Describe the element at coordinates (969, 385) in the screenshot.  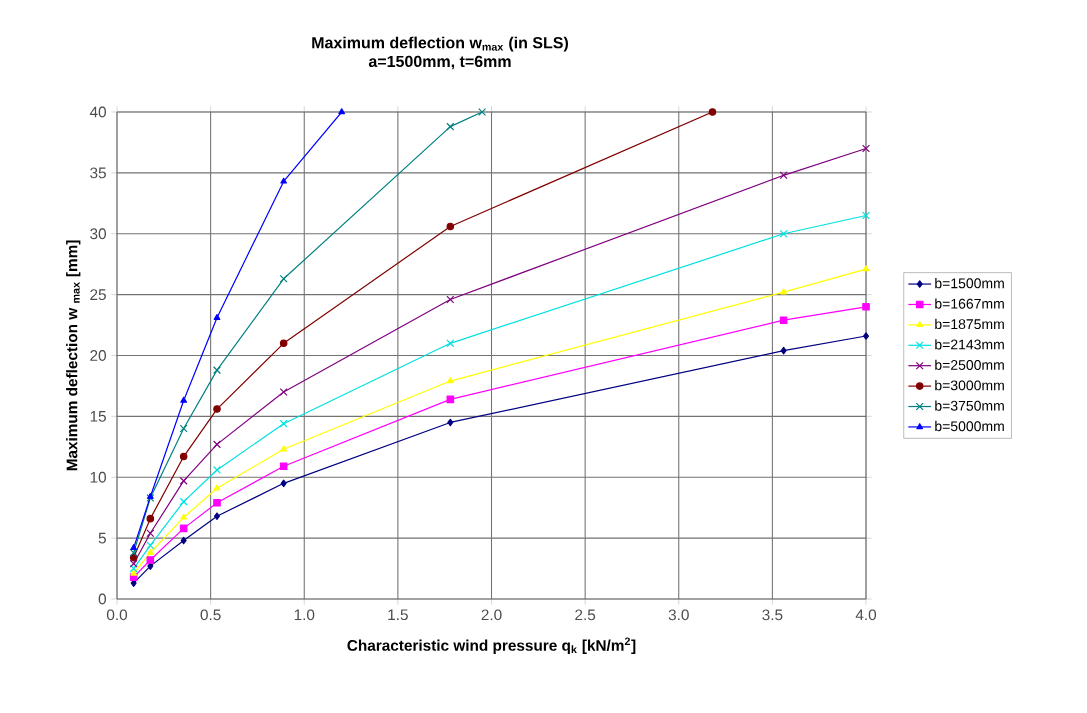
I see `legend-label: b=3000mm` at that location.